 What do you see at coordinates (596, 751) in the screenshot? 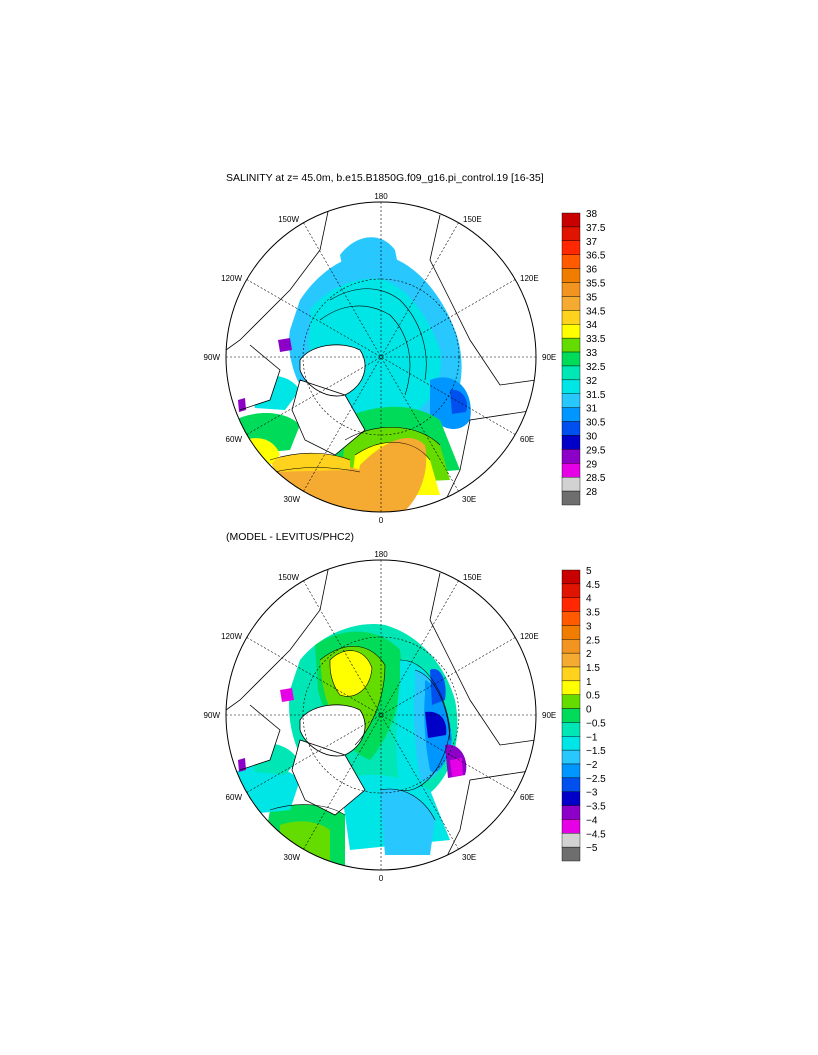
I see `difference-colorbar-label: −1.5` at bounding box center [596, 751].